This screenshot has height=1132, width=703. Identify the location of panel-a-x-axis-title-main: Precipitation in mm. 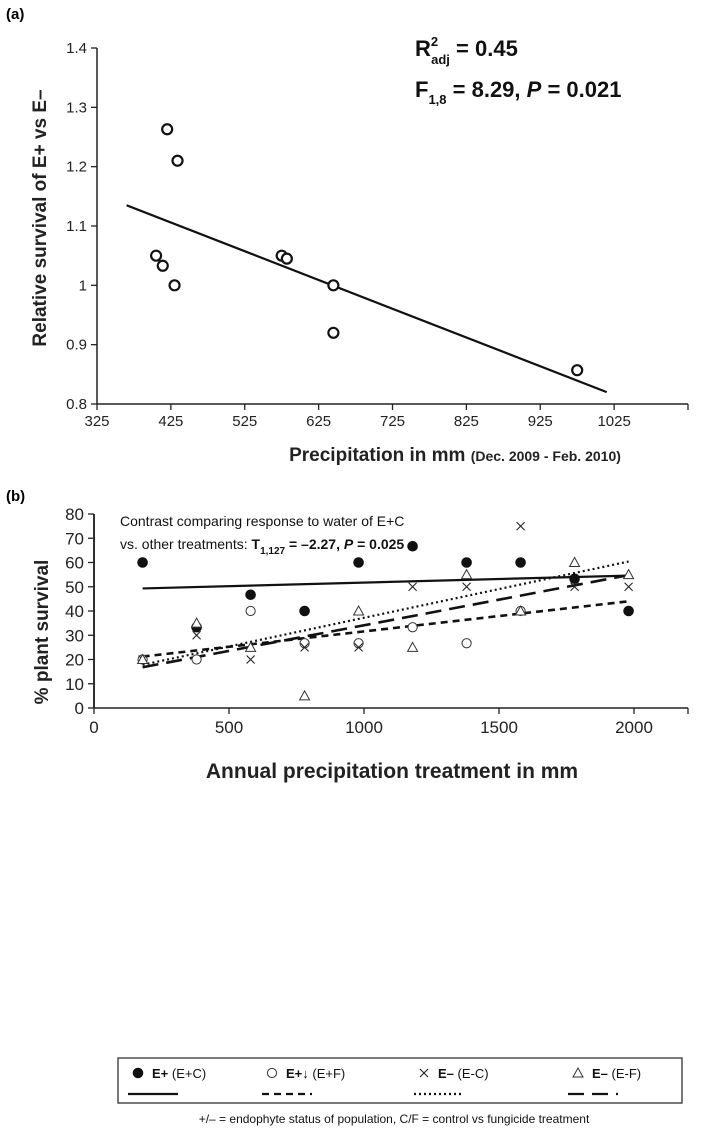
(377, 455).